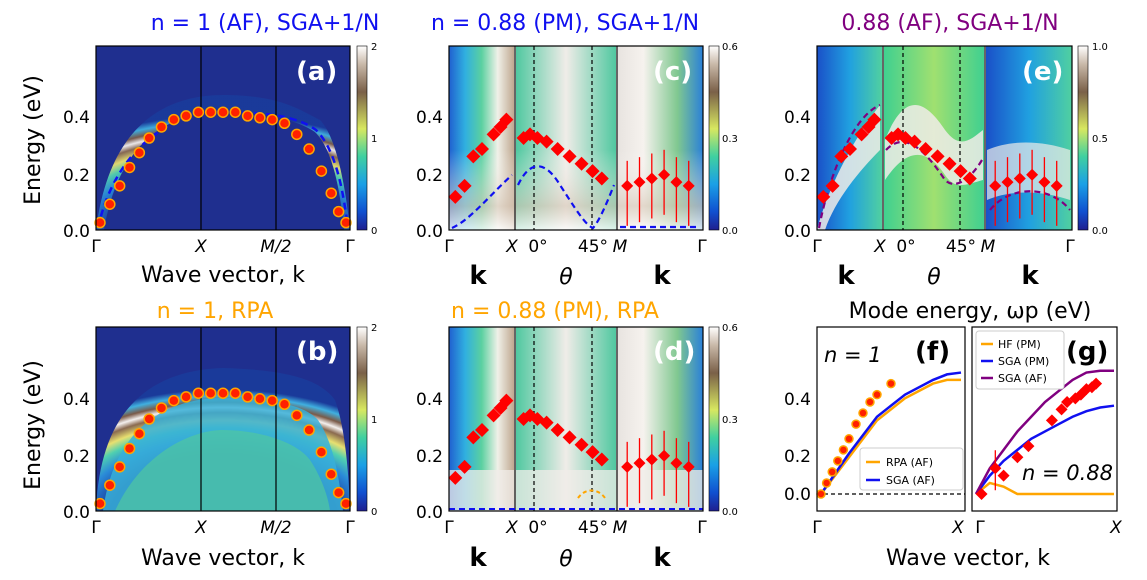 The image size is (1147, 580). What do you see at coordinates (714, 138) in the screenshot?
I see `colorbar-c-bar` at bounding box center [714, 138].